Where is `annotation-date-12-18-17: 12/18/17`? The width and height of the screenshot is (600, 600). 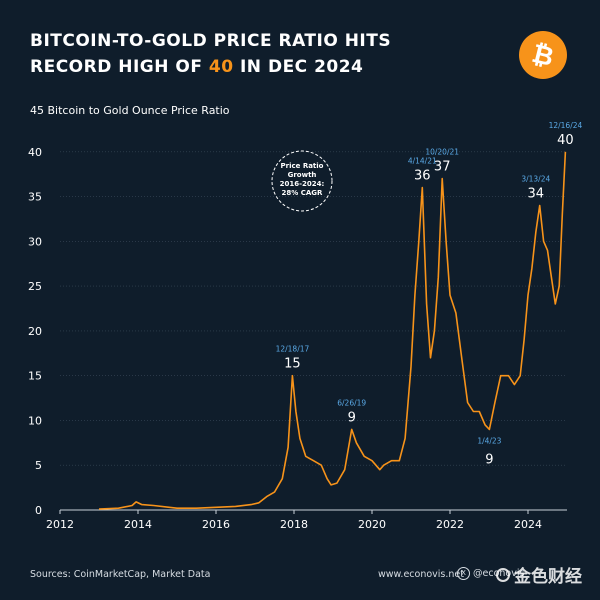
annotation-date-12-18-17: 12/18/17 is located at coordinates (293, 349).